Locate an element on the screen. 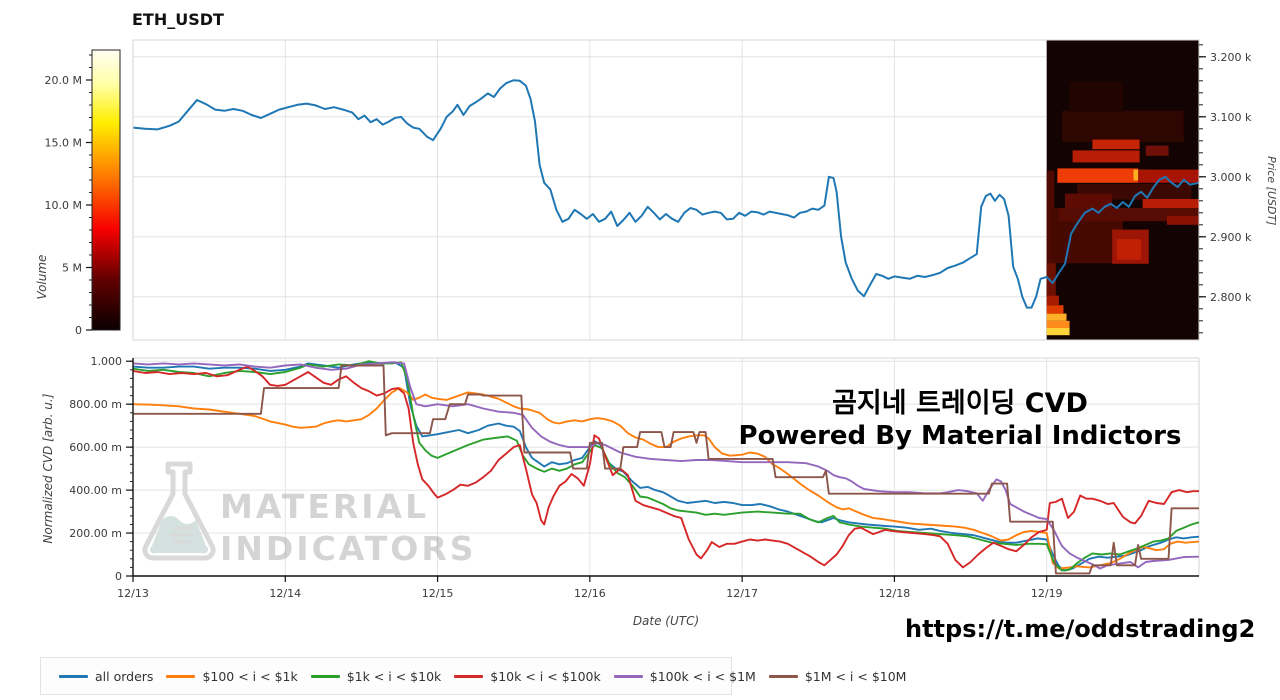 This screenshot has width=1280, height=700. legend-label: $1k < i < $10k is located at coordinates (394, 676).